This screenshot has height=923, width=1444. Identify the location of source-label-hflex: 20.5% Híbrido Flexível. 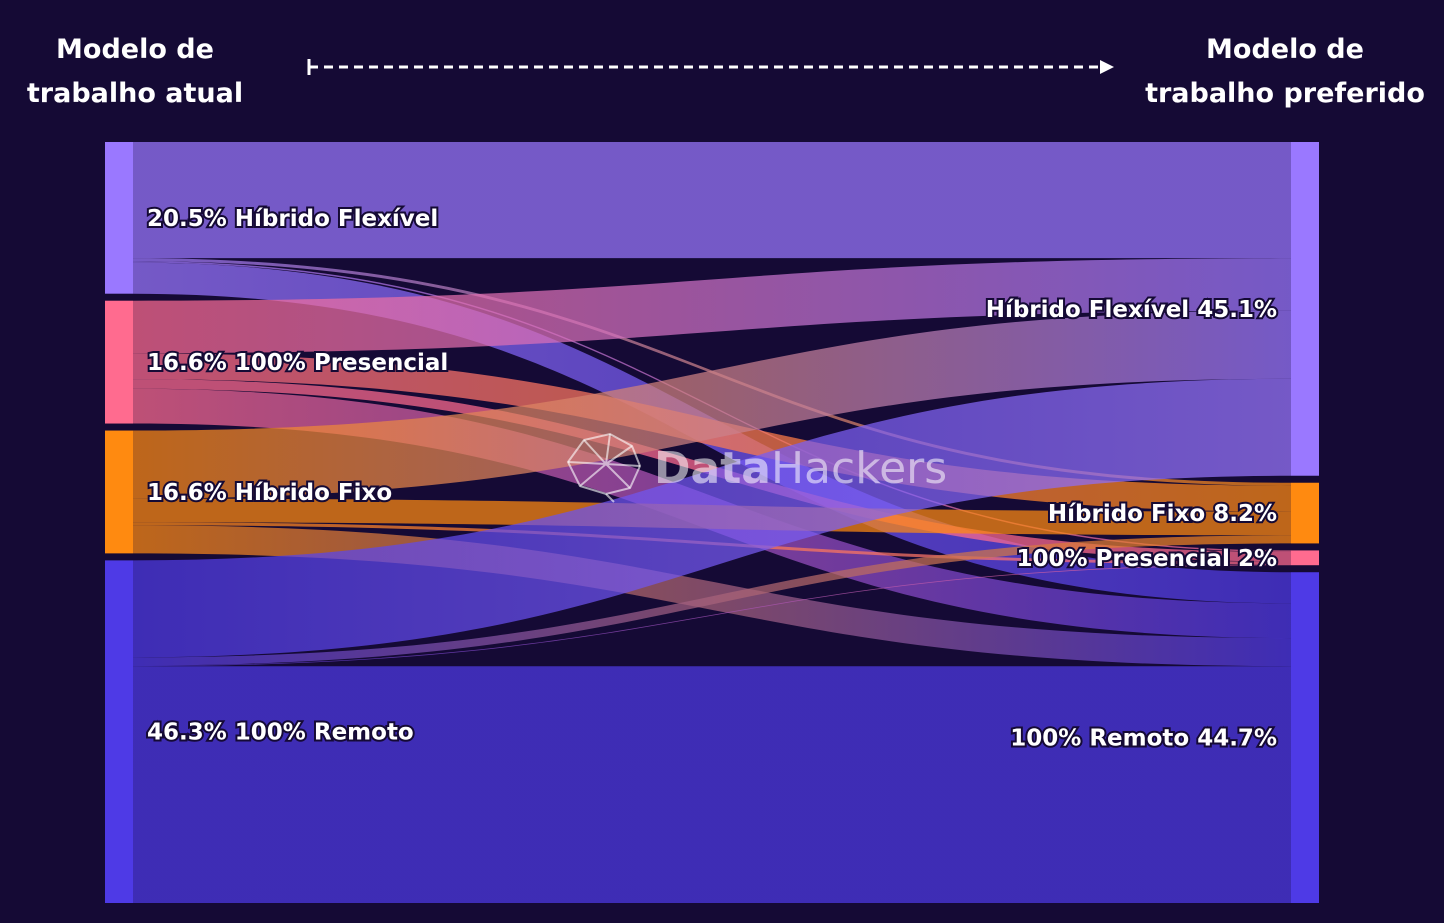
(292, 219).